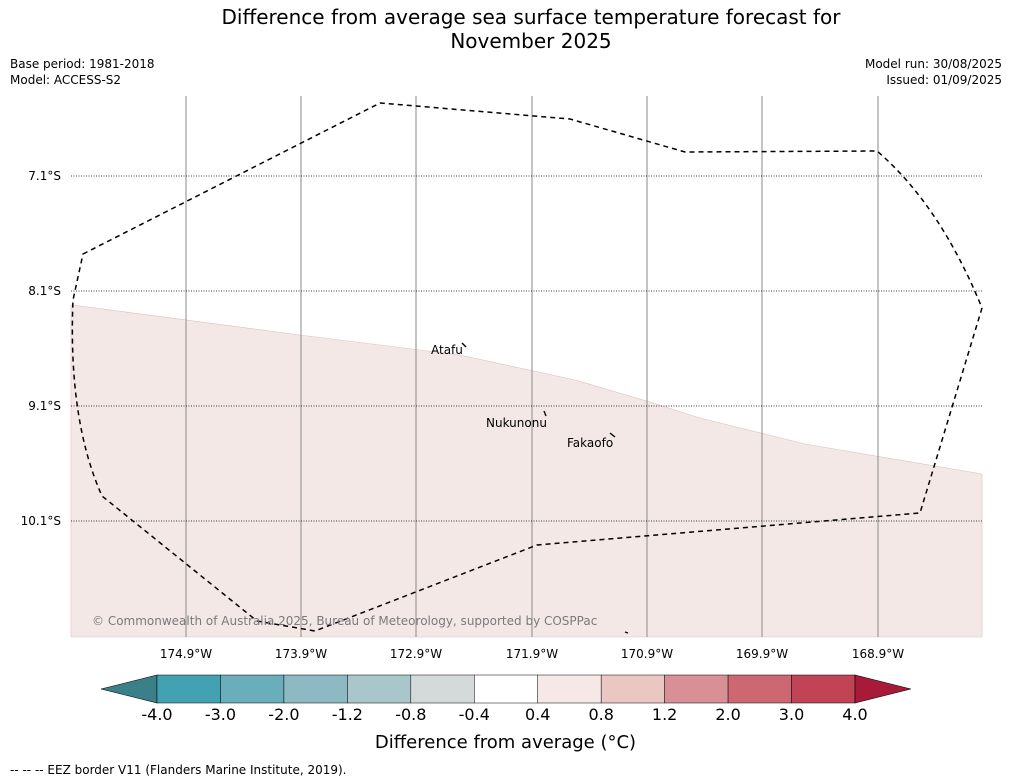  Describe the element at coordinates (537, 714) in the screenshot. I see `colorbar-tick-label: 0.4` at that location.